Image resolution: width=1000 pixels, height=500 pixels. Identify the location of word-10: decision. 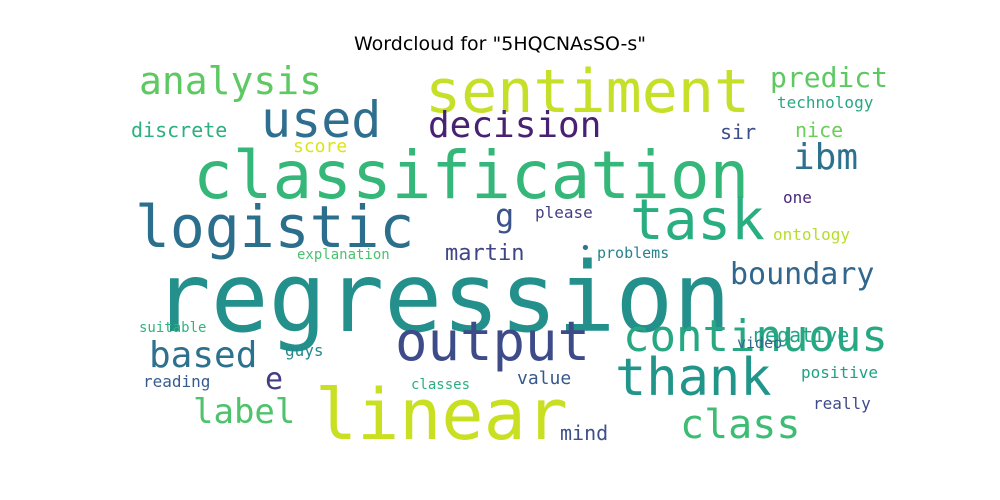
(515, 125).